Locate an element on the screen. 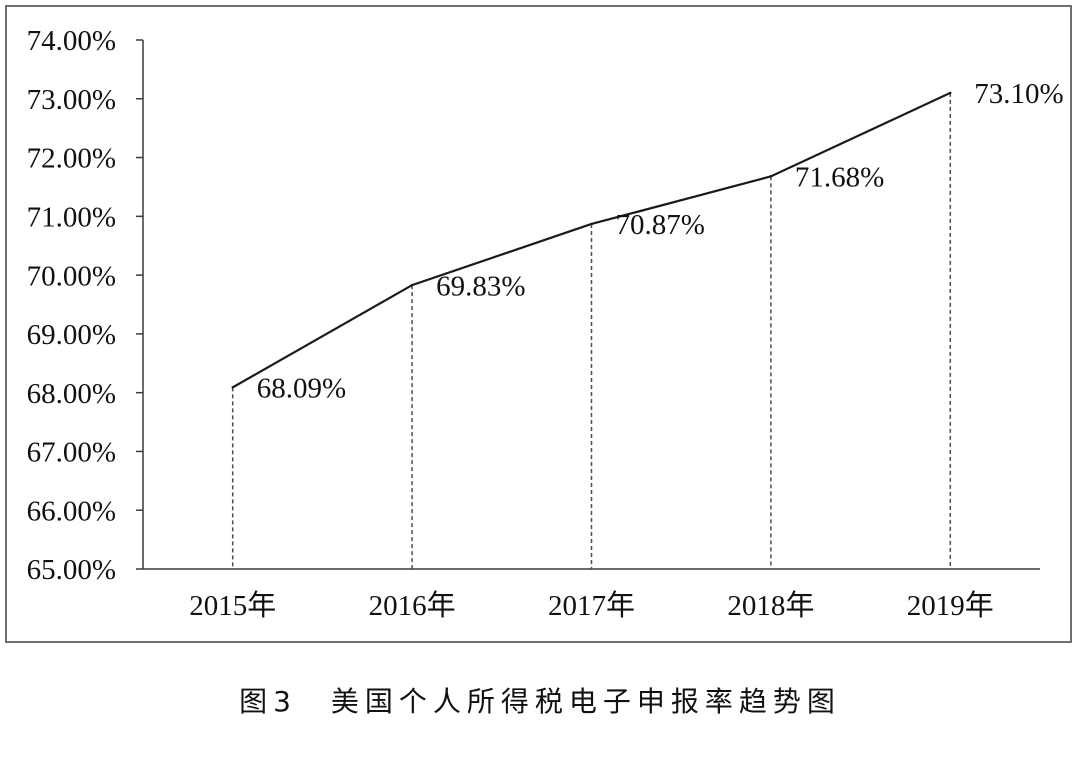  x-tick-label: 2015年 is located at coordinates (232, 605).